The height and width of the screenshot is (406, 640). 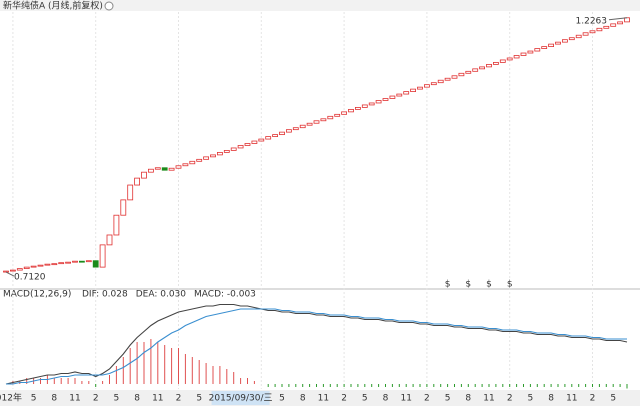 I want to click on x-tick-label: 2012年, so click(x=11, y=398).